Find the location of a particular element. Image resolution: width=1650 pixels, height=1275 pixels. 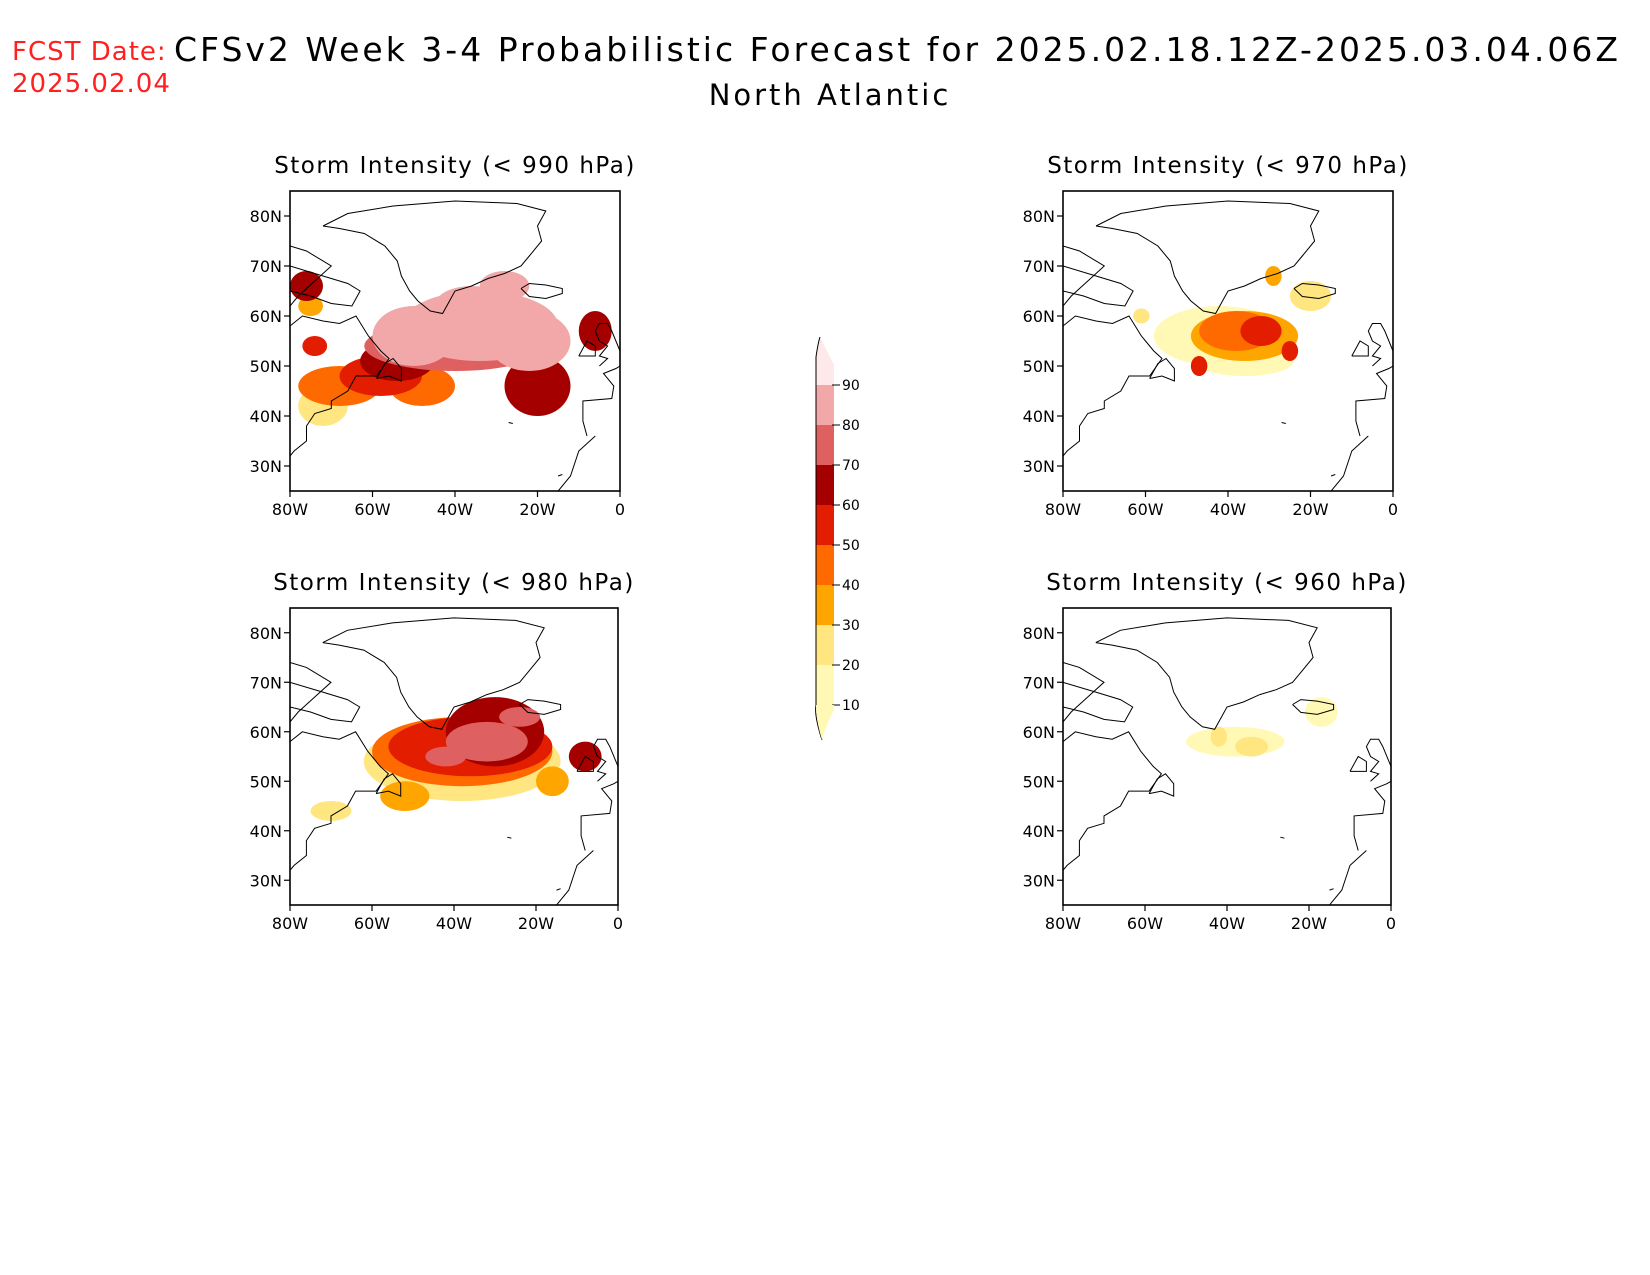

region-title: North Atlantic is located at coordinates (830, 95).